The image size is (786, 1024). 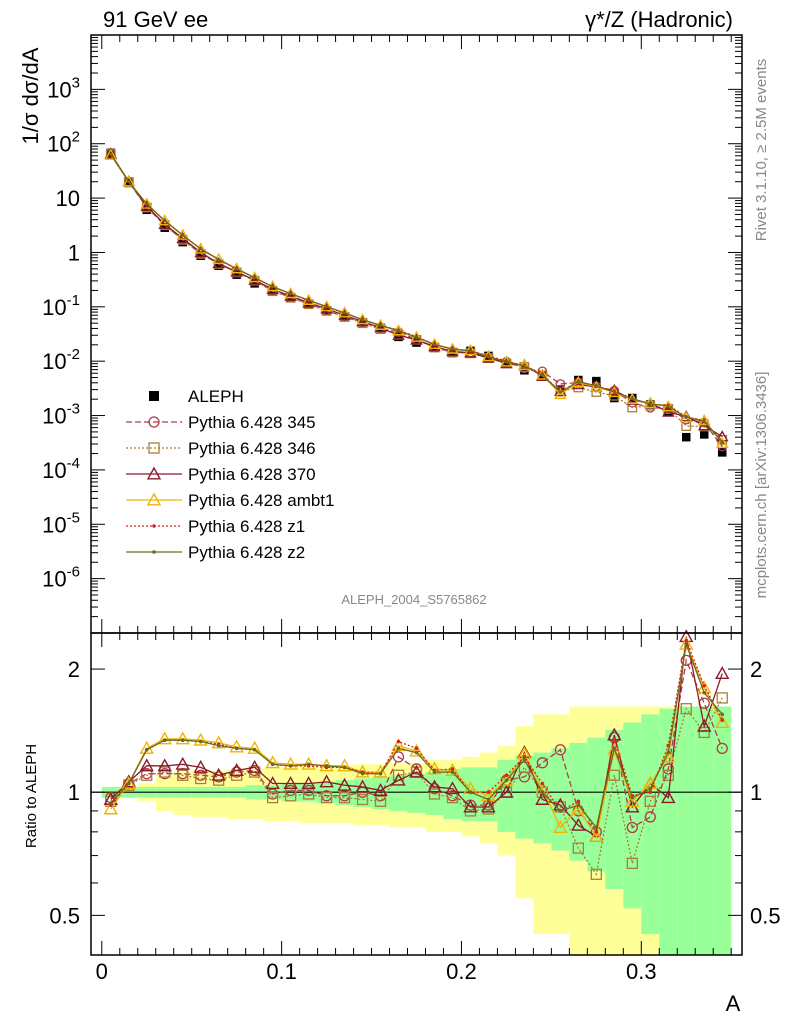 What do you see at coordinates (641, 971) in the screenshot?
I see `x-tick-label: 0.3` at bounding box center [641, 971].